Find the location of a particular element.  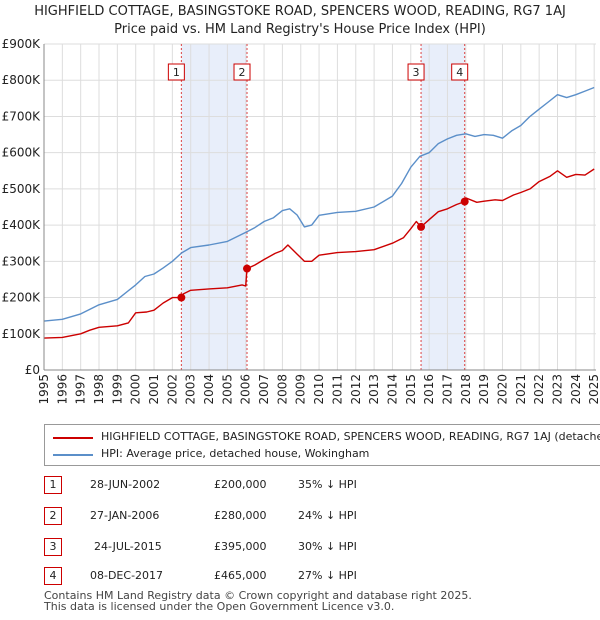

y-tick-label: £100K is located at coordinates (22, 334).